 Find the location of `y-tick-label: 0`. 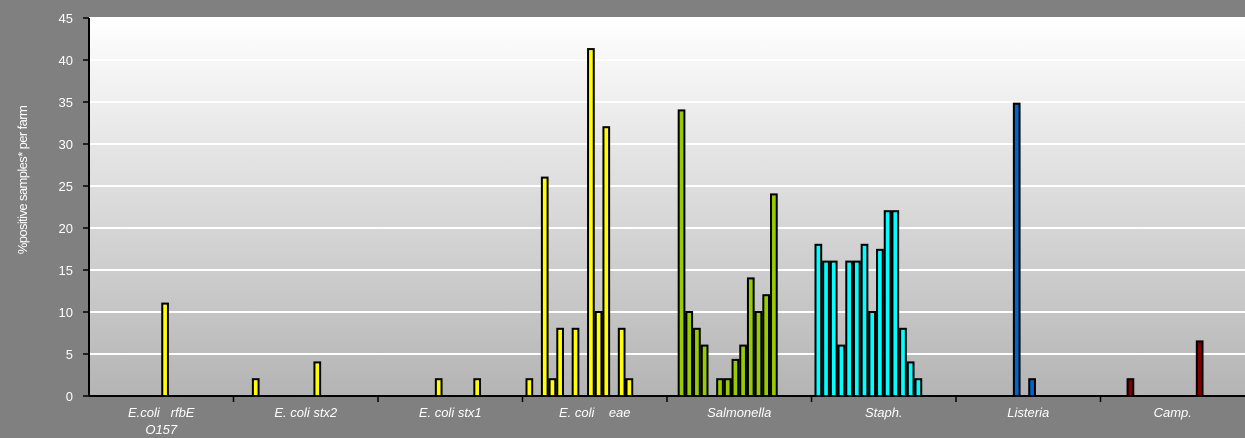

y-tick-label: 0 is located at coordinates (69, 396).